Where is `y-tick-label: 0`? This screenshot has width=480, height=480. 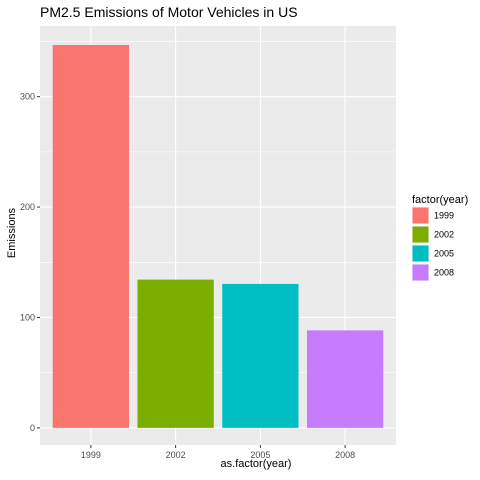 y-tick-label: 0 is located at coordinates (32, 428).